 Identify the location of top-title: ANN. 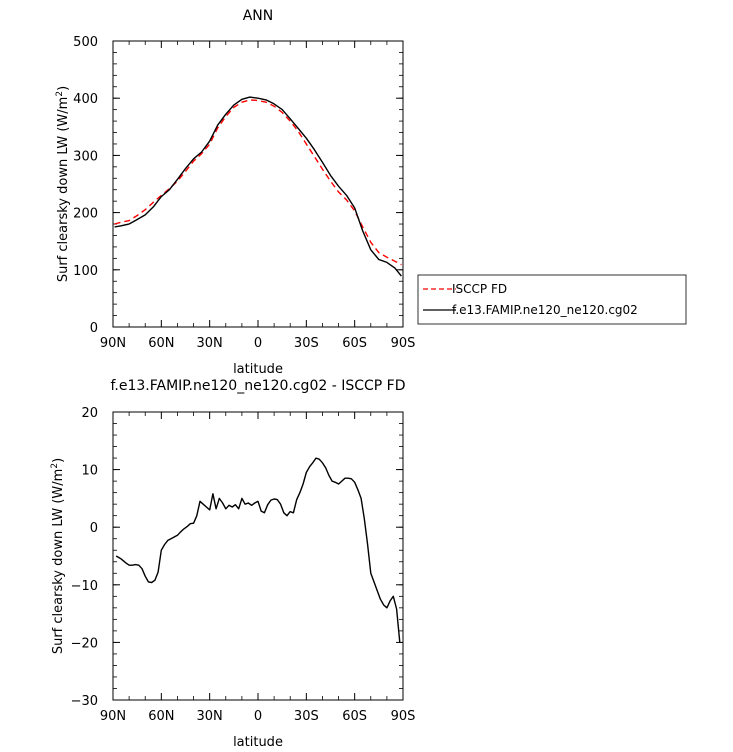
(258, 16).